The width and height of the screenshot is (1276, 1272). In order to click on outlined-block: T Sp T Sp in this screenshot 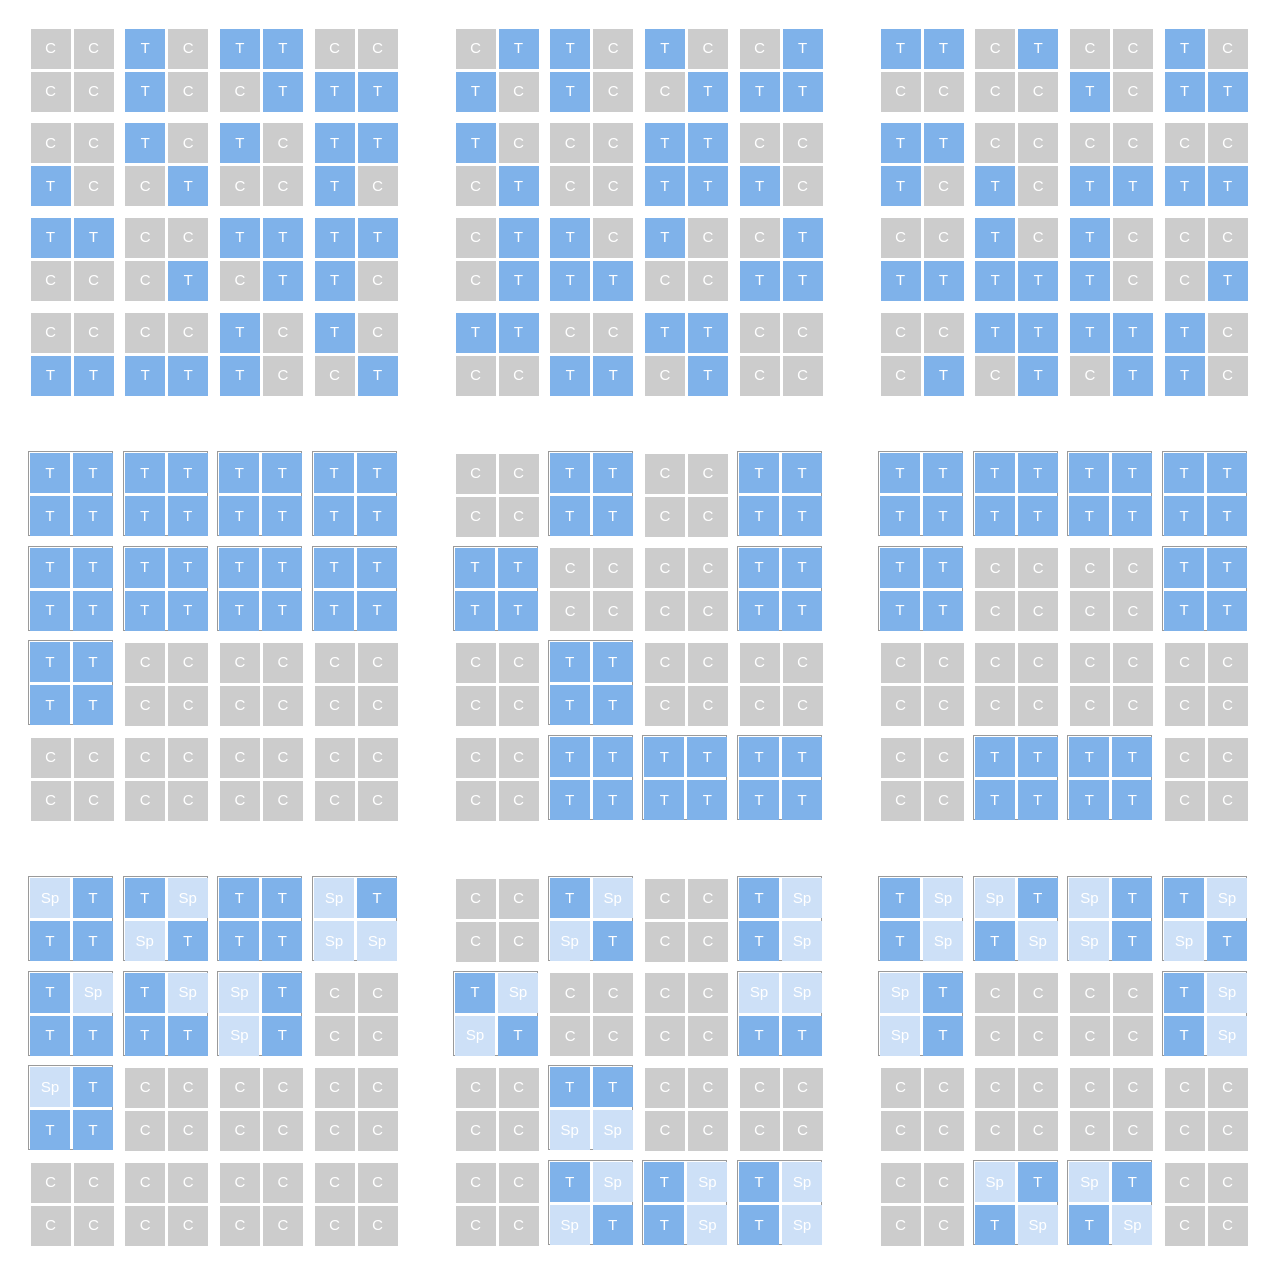, I will do `click(780, 1203)`.